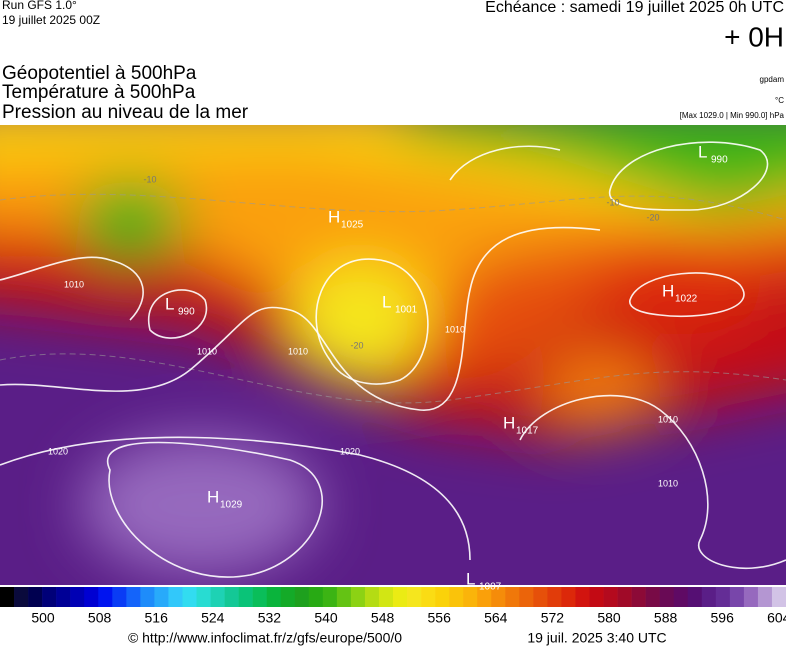 Image resolution: width=786 pixels, height=648 pixels. I want to click on title: Température à 500hPa, so click(99, 92).